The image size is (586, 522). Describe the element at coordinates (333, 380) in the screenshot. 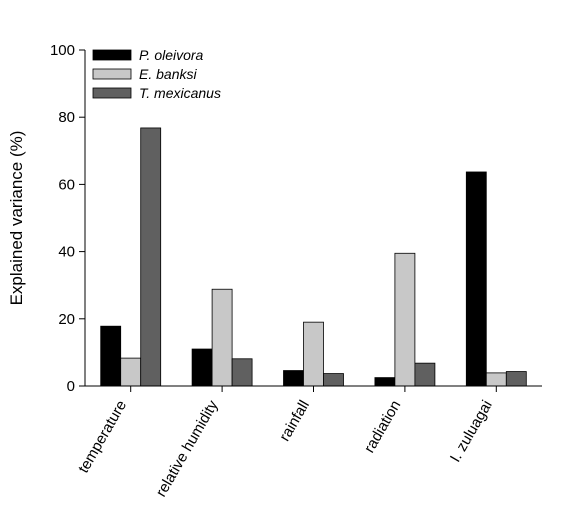

I see `bar-t-mexicanus-rainfall` at that location.